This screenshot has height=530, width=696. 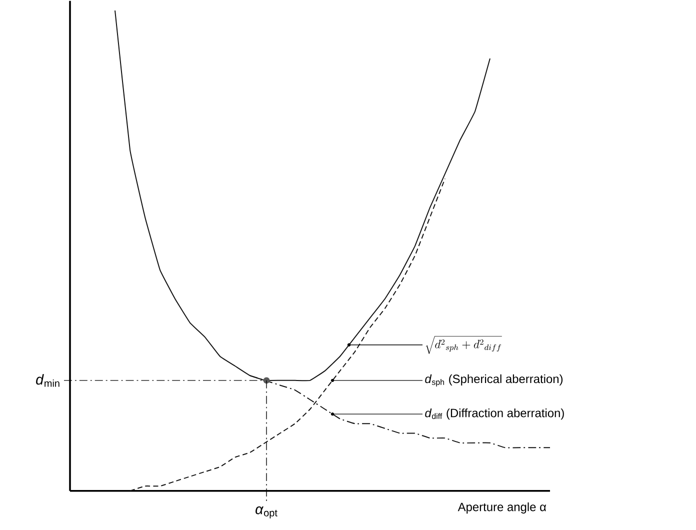 What do you see at coordinates (494, 414) in the screenshot?
I see `annotation: d$_{diff}$ (Diffraction aberration)` at bounding box center [494, 414].